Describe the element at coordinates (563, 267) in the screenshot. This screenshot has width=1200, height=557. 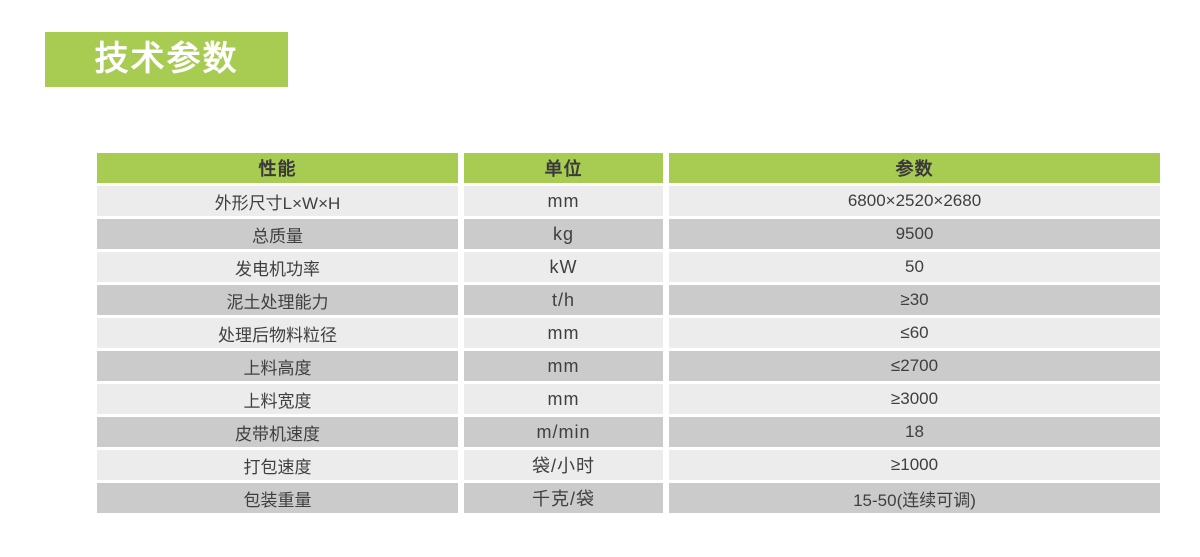
I see `spec-unit-cell: kW` at that location.